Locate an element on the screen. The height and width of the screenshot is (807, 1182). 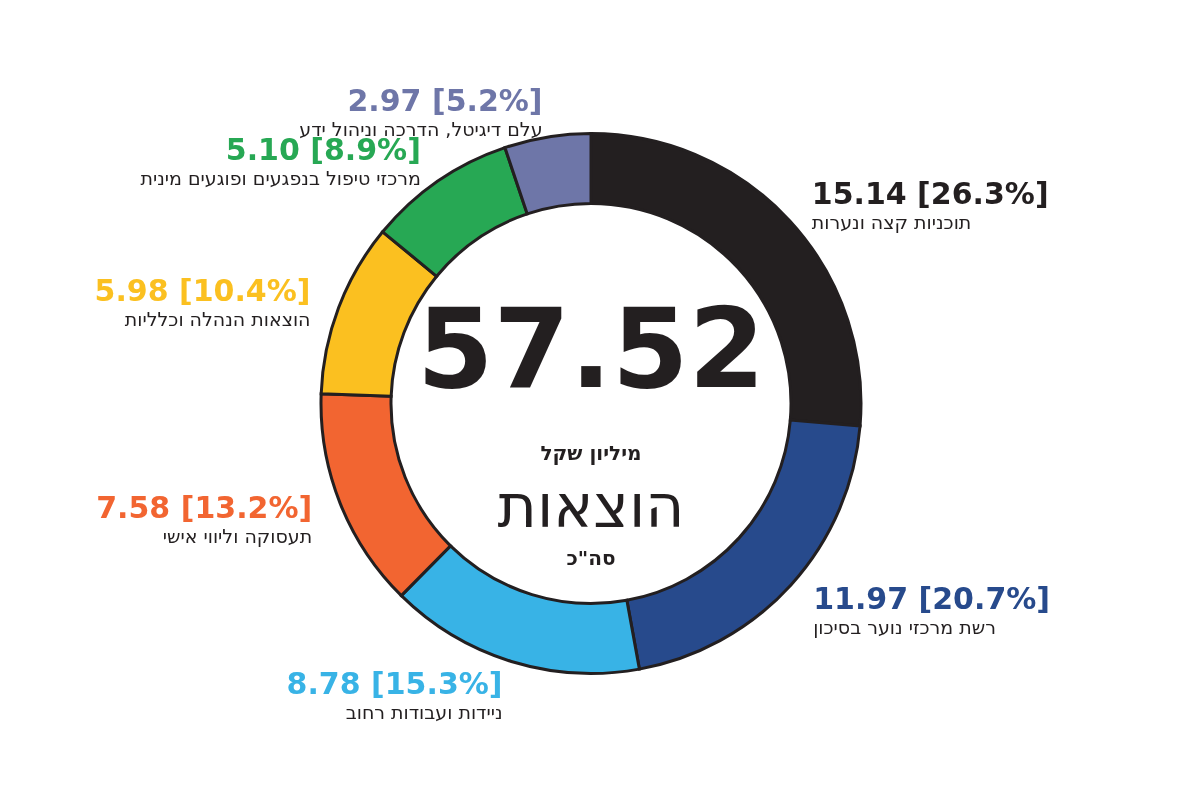
text: סה"כ is located at coordinates (591, 557).